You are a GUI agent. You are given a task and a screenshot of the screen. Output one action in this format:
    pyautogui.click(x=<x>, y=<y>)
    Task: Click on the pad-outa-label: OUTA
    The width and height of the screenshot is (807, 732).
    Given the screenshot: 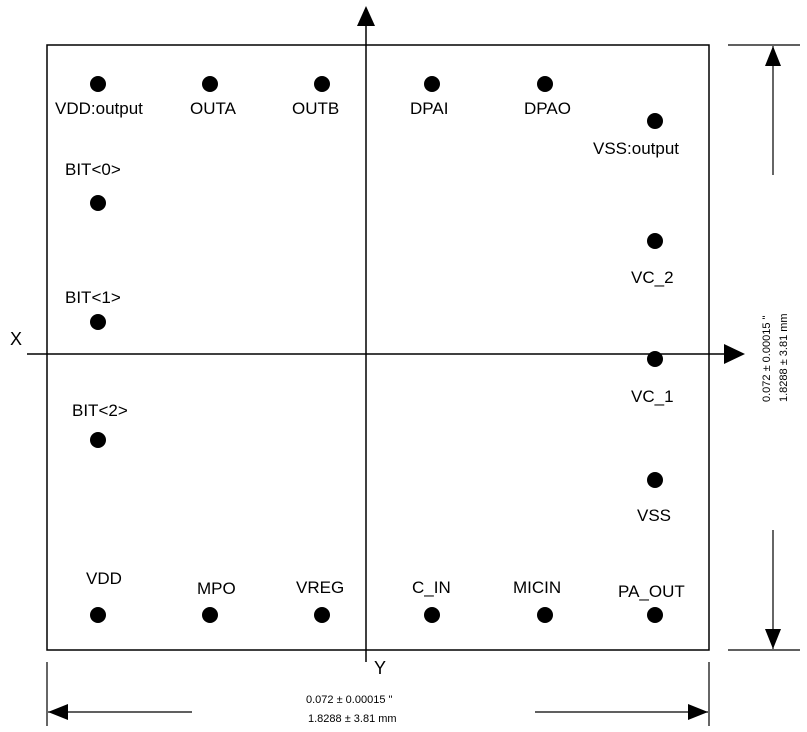 What is the action you would take?
    pyautogui.click(x=213, y=108)
    